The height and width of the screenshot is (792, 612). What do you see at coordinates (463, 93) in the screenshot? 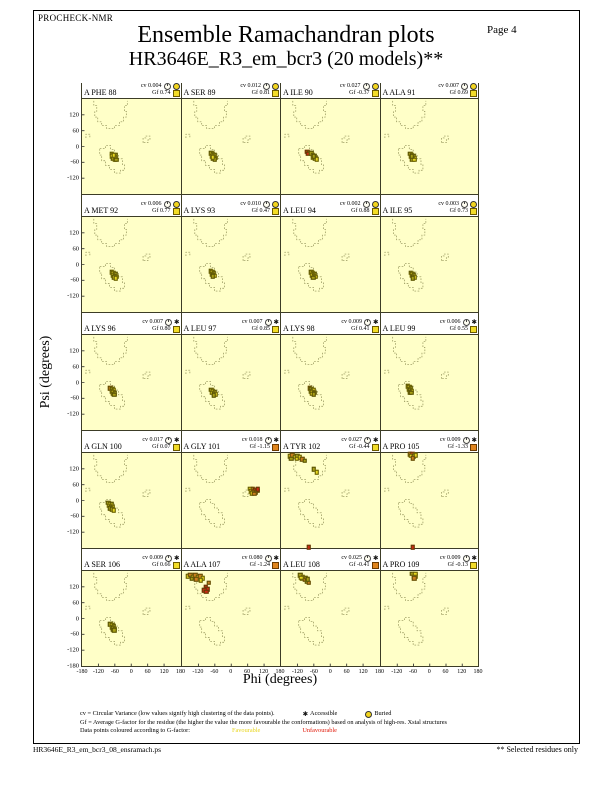
I see `gf-line: Gf 0.69` at bounding box center [463, 93].